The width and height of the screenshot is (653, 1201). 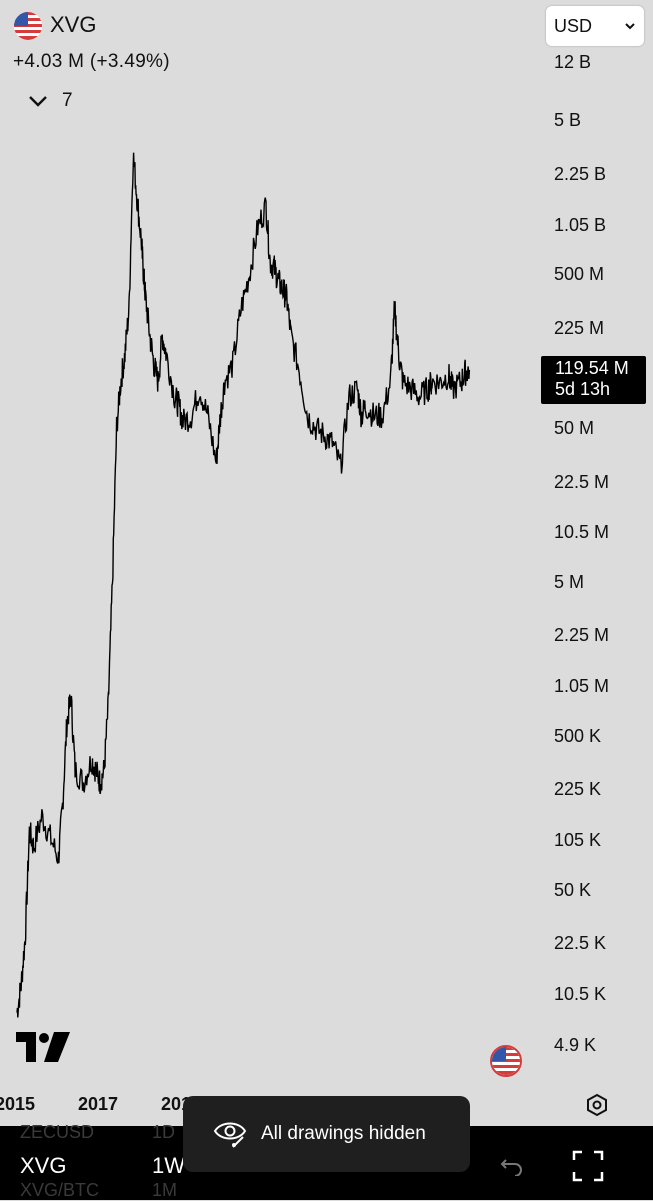 I want to click on y-tick-label: 500 M, so click(x=579, y=274).